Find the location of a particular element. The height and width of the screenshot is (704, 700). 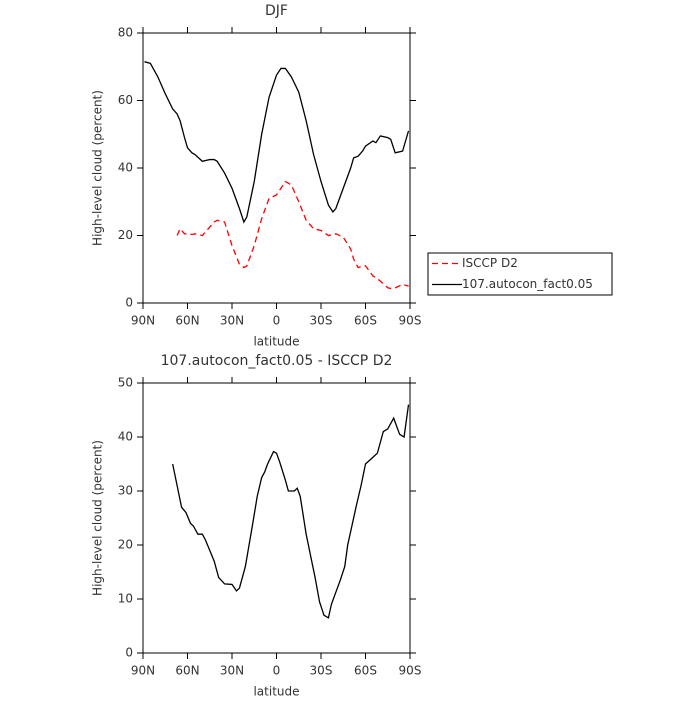

y-tick-label: 50 is located at coordinates (125, 383).